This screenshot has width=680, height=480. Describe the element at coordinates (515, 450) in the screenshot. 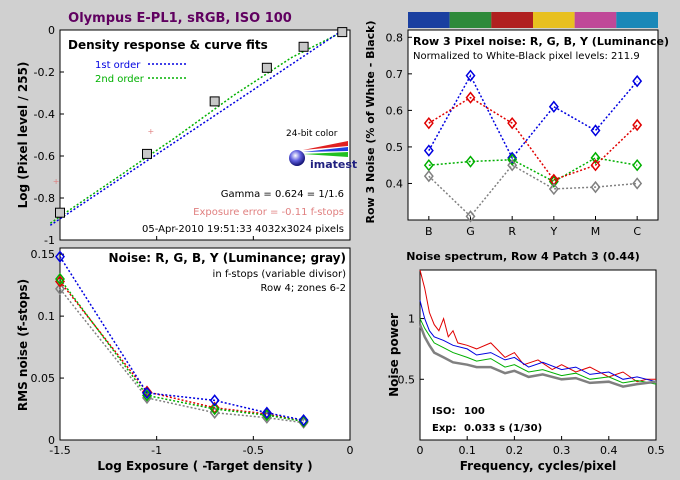

I see `spectrum-xtick-label: 0.2` at that location.